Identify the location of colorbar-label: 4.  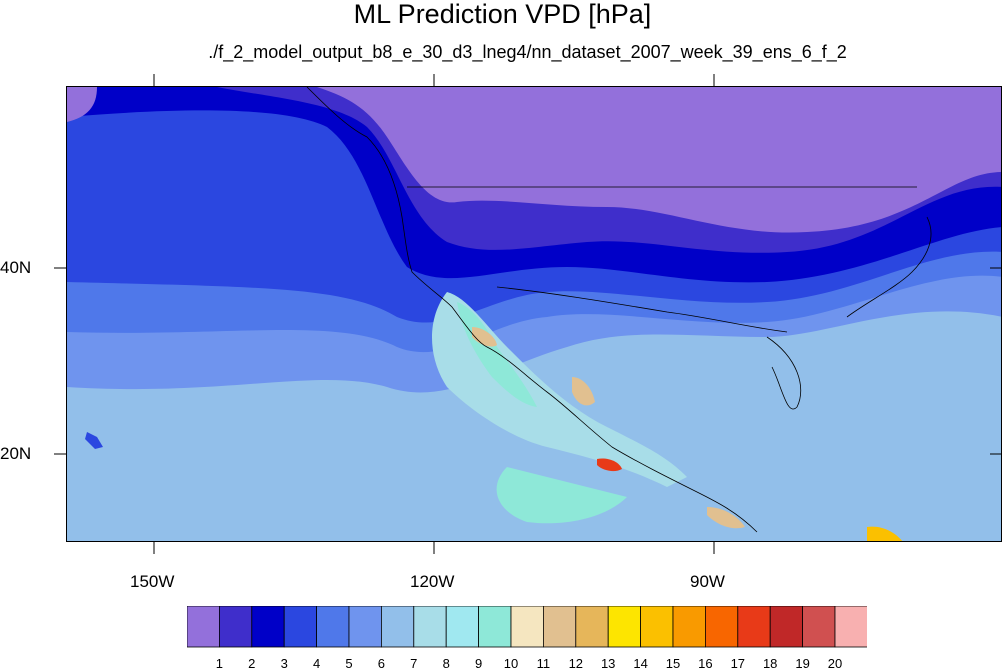
(316, 663).